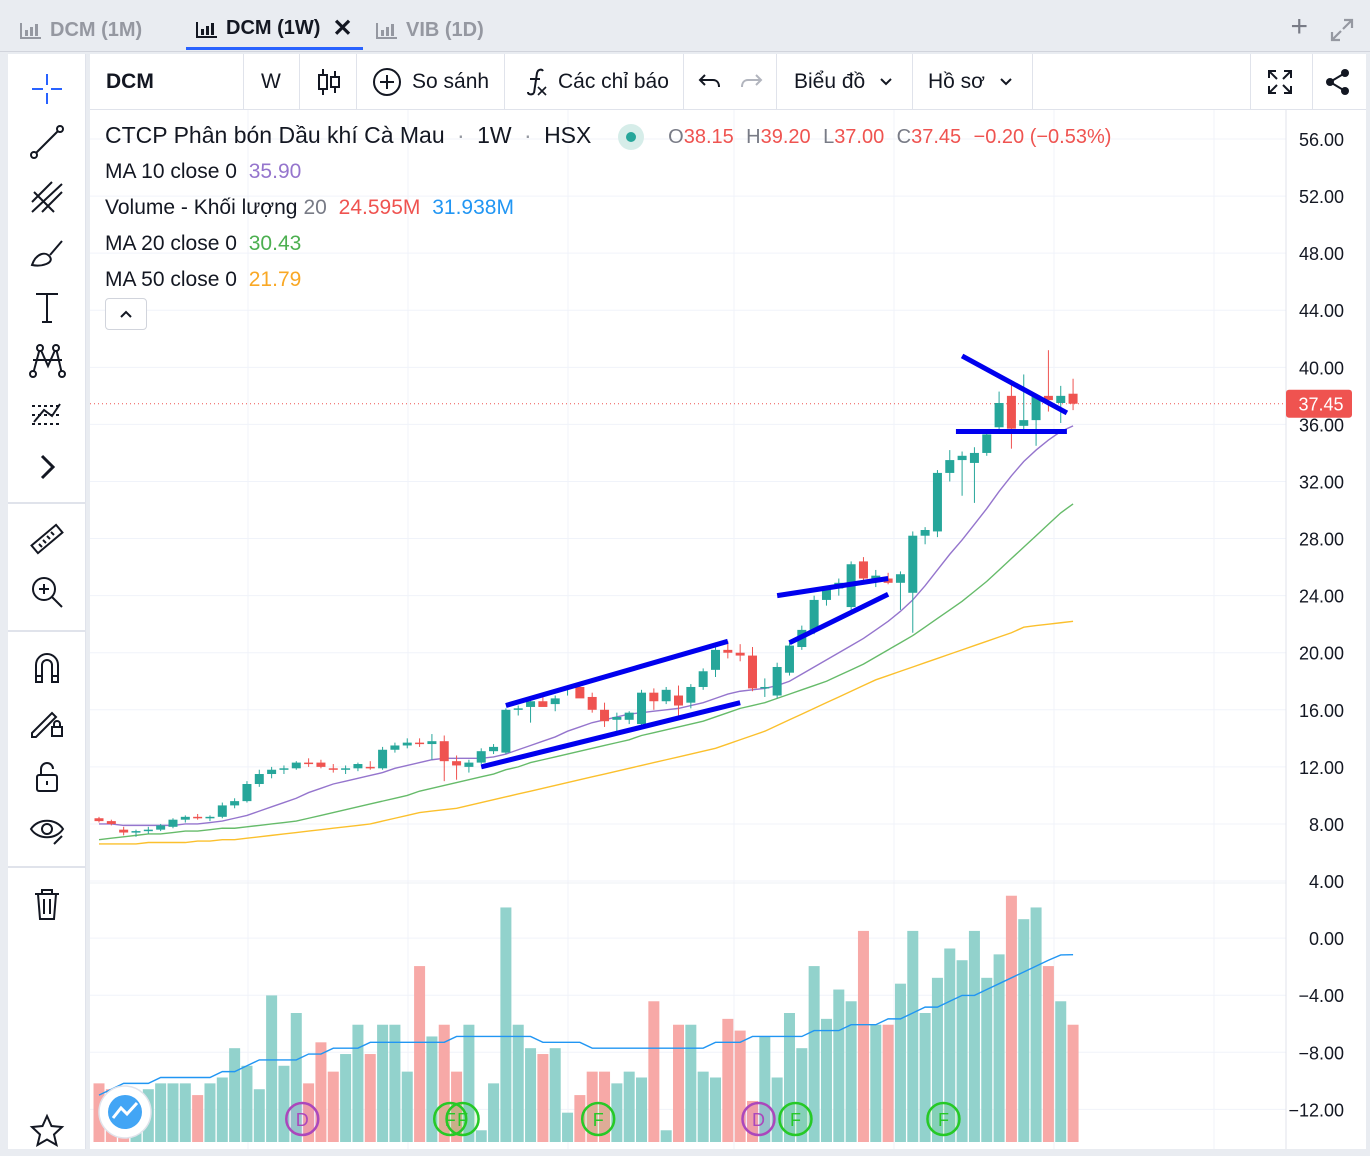 The image size is (1370, 1156). What do you see at coordinates (630, 136) in the screenshot?
I see `market-status-icon` at bounding box center [630, 136].